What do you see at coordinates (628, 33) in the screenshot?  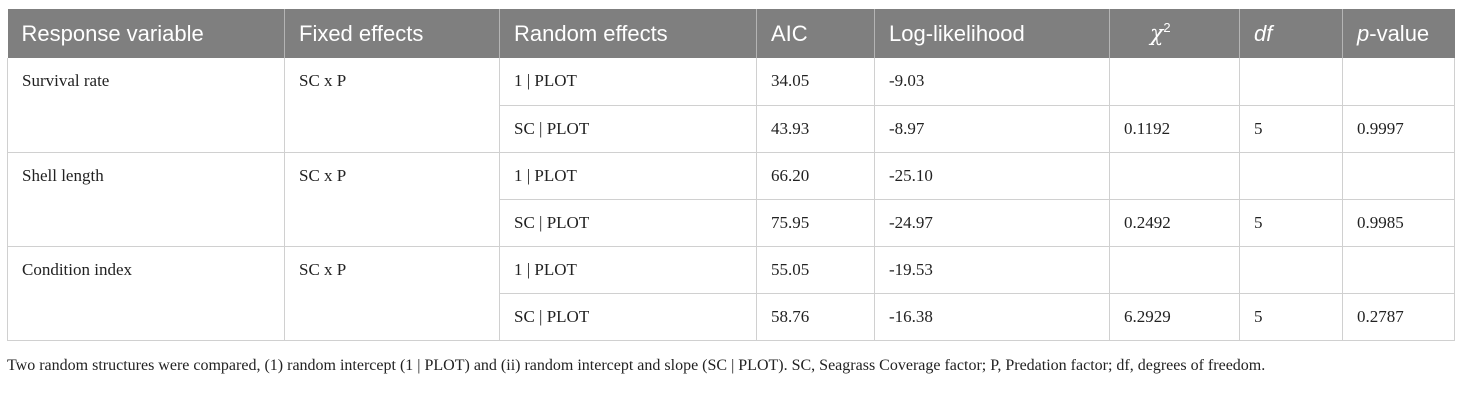 I see `header-random-effects: Random effects` at bounding box center [628, 33].